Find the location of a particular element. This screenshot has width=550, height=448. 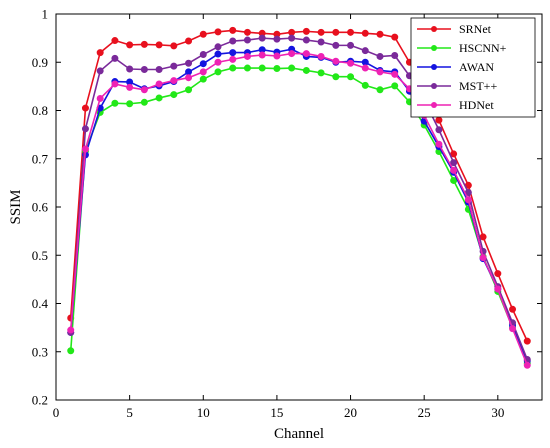

x-tick-label: 20 is located at coordinates (350, 412).